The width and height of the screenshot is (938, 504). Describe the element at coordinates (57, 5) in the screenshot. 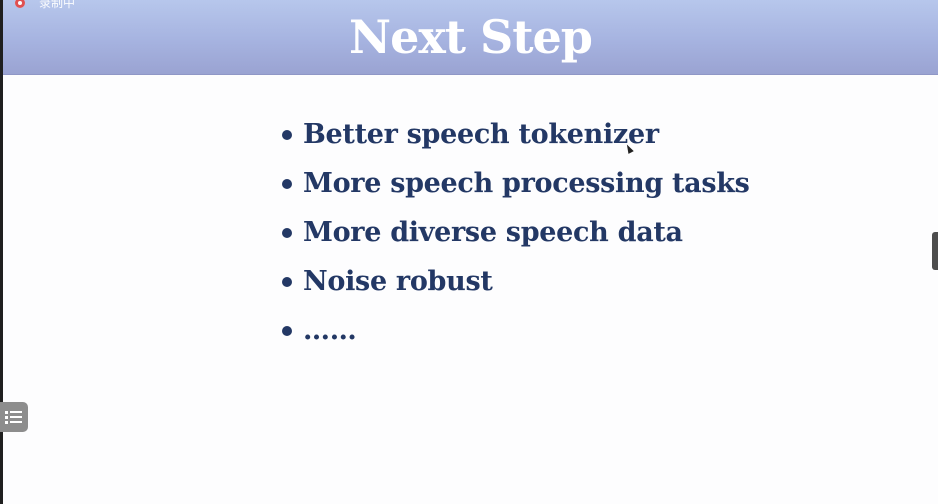

I see `recording-label: 录制中` at that location.